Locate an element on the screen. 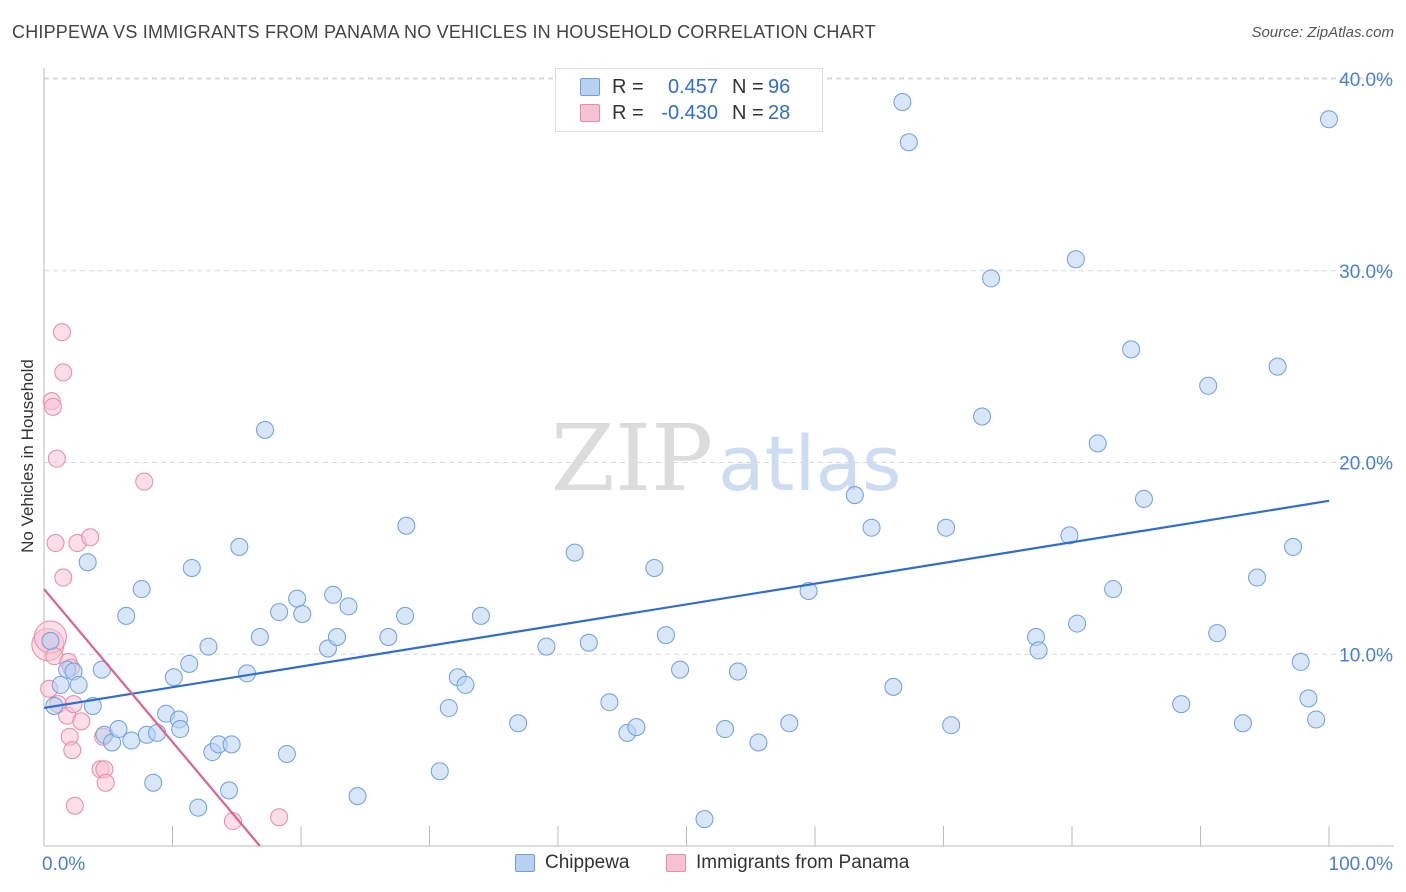 Image resolution: width=1406 pixels, height=892 pixels. series-legend: Chippewa Immigrants from Panama is located at coordinates (703, 865).